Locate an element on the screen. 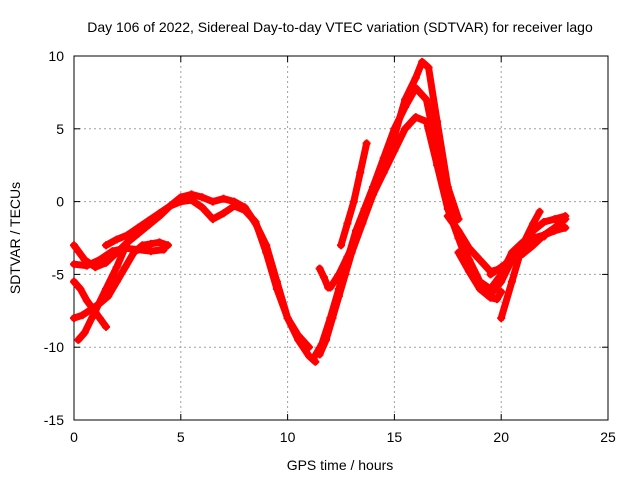  y-tick-label: -5 is located at coordinates (58, 274).